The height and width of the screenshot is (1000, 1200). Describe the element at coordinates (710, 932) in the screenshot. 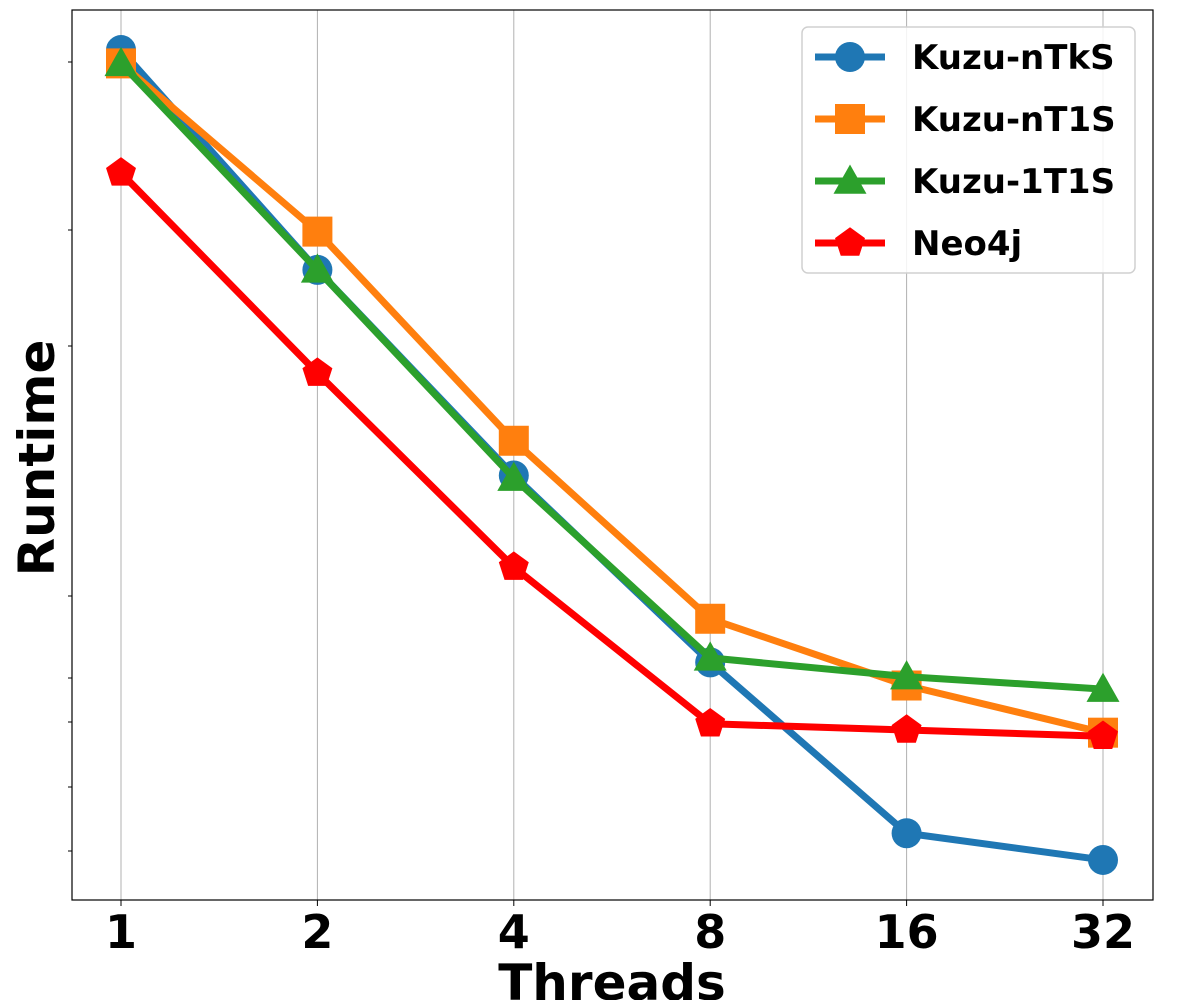

I see `x-tick-label: 8` at that location.